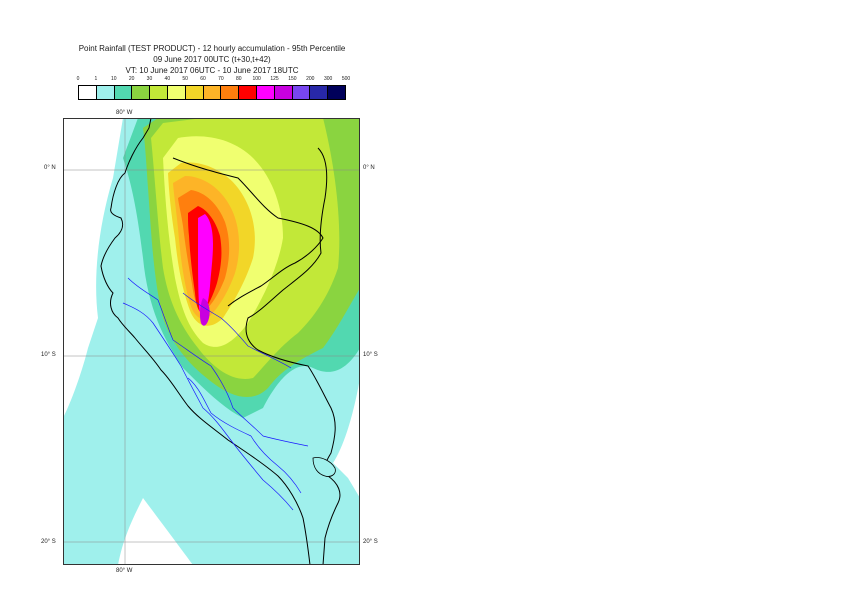 This screenshot has width=842, height=596. What do you see at coordinates (50, 168) in the screenshot?
I see `lat-label-left-0: 0° N` at bounding box center [50, 168].